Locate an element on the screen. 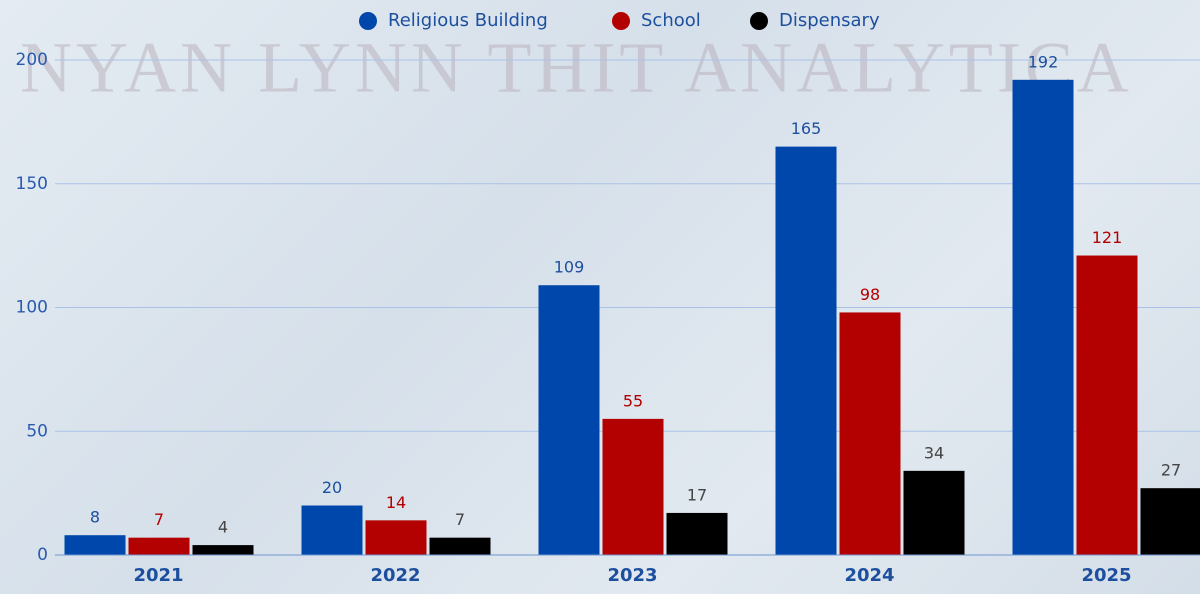  watermark: NYAN LYNN THIT ANALYTICA is located at coordinates (576, 68).